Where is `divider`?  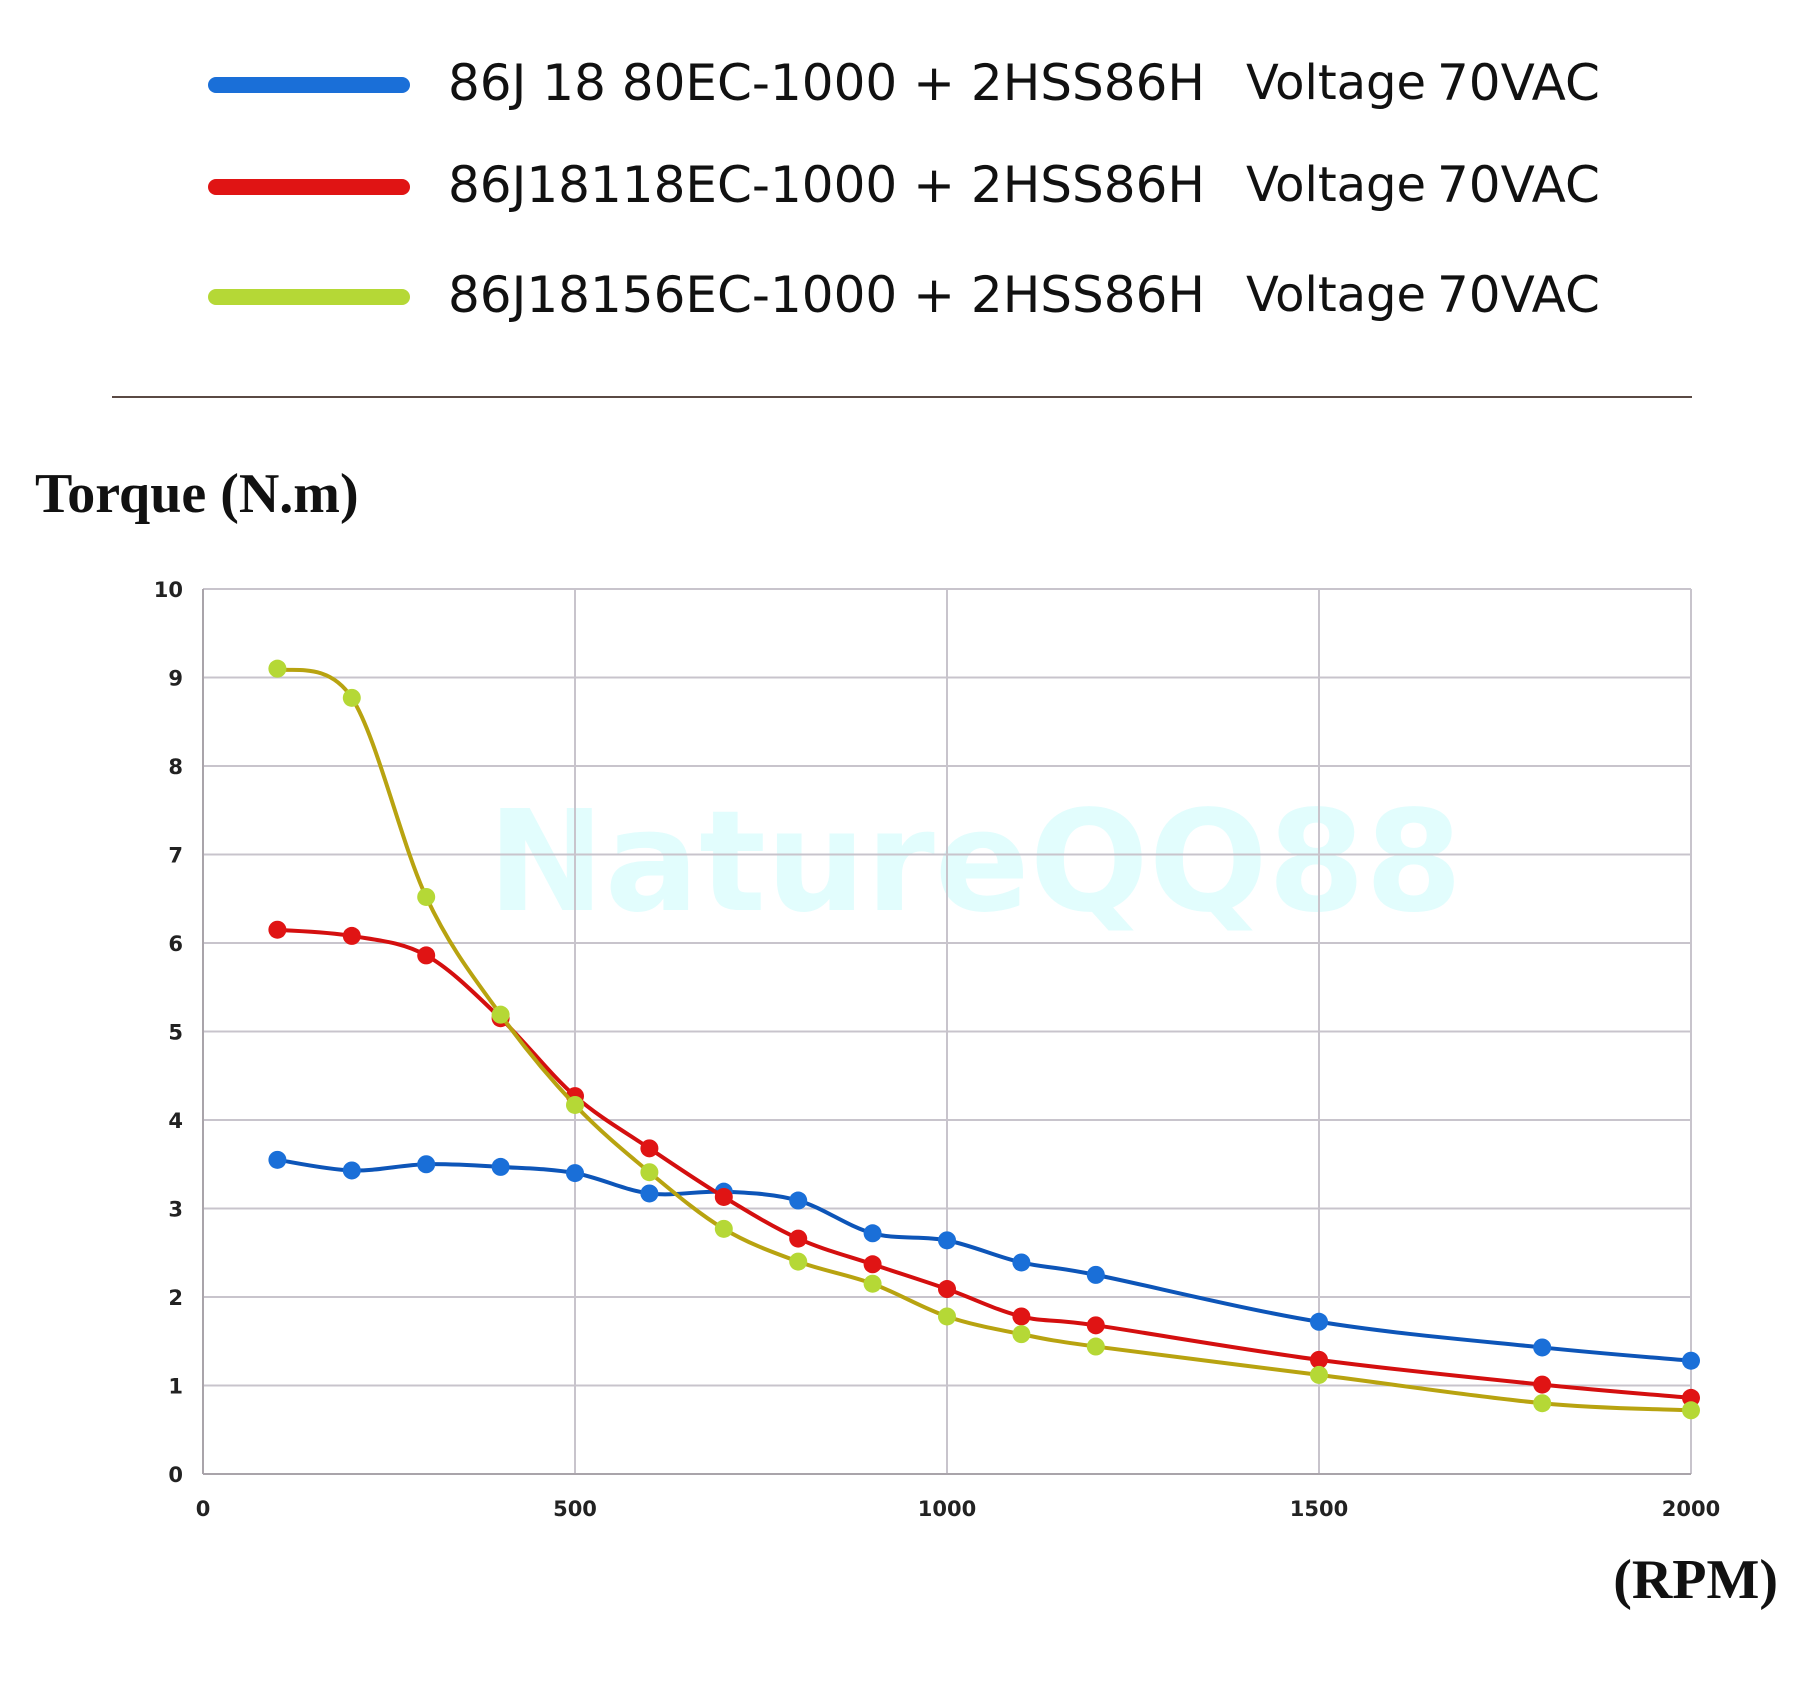
divider is located at coordinates (902, 397).